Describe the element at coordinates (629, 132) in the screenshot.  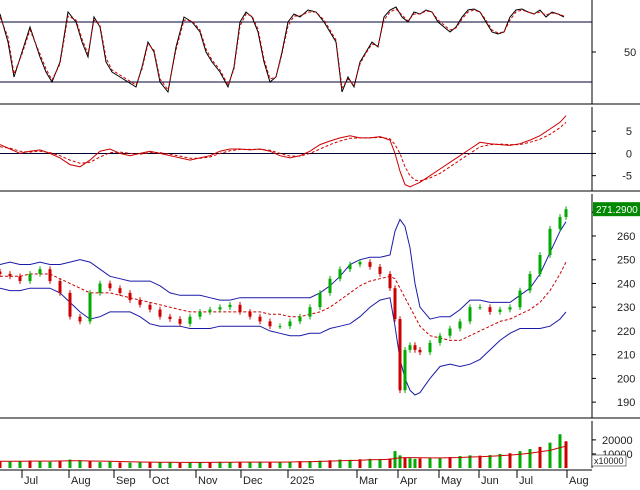
I see `macd-tick-label: 5` at that location.